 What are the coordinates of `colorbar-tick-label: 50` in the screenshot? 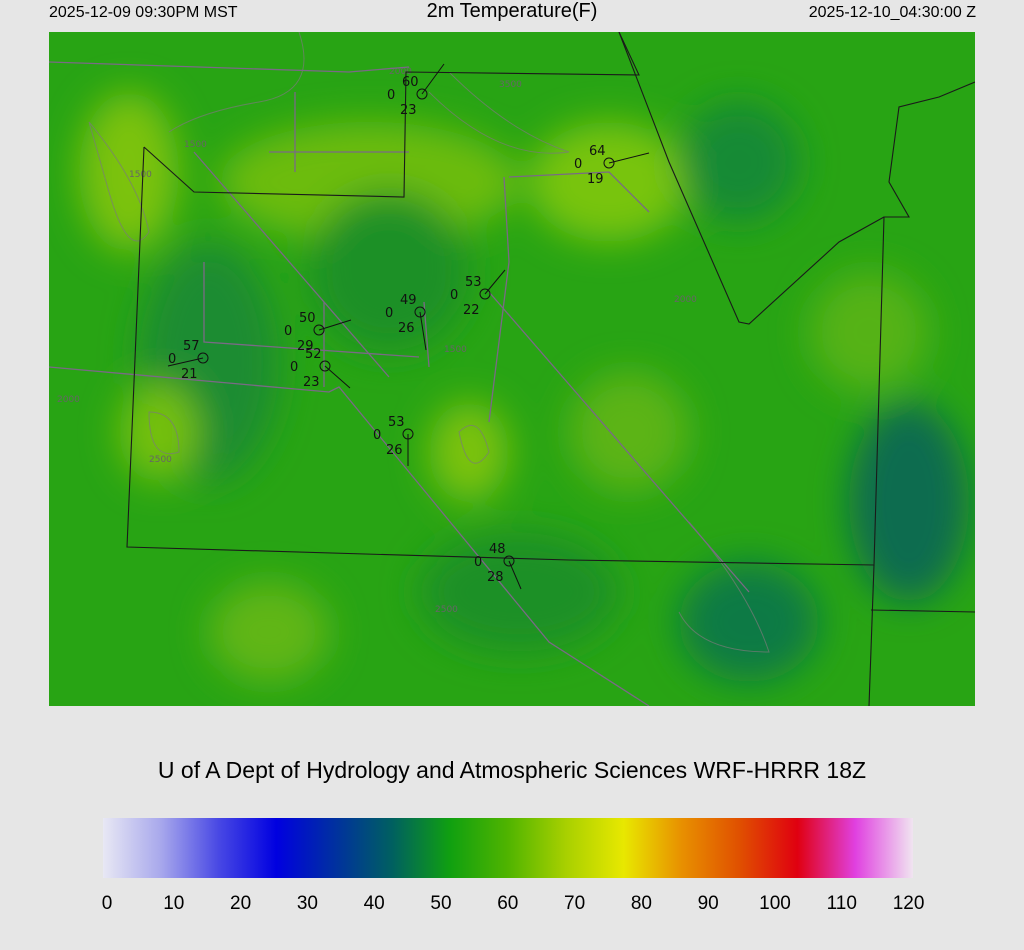 It's located at (441, 903).